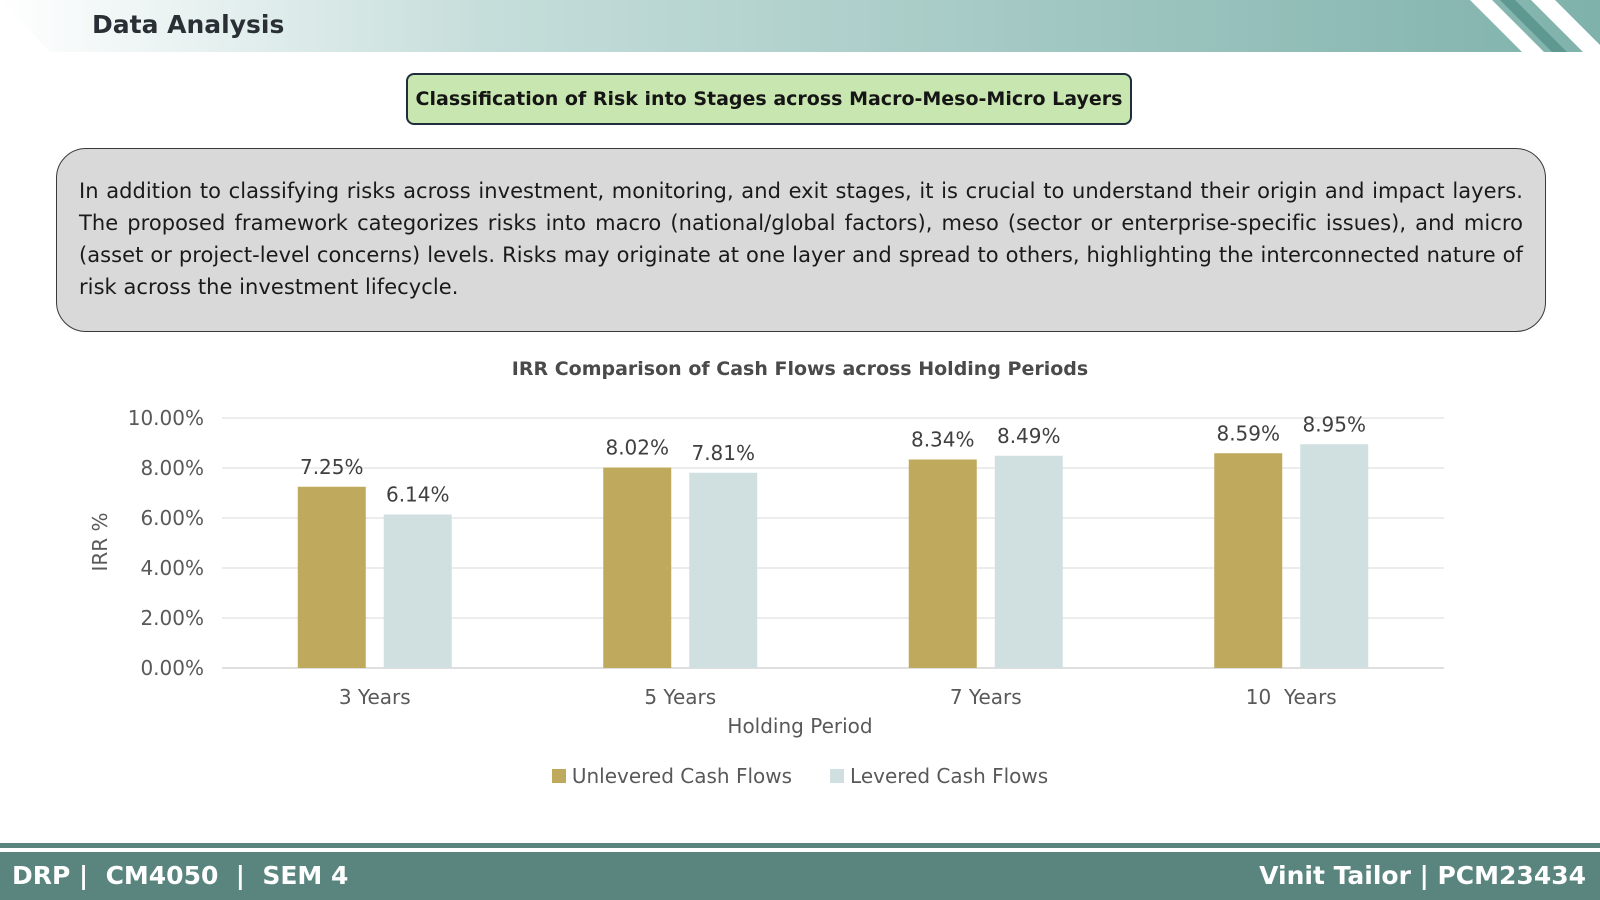  I want to click on header-background, so click(800, 26).